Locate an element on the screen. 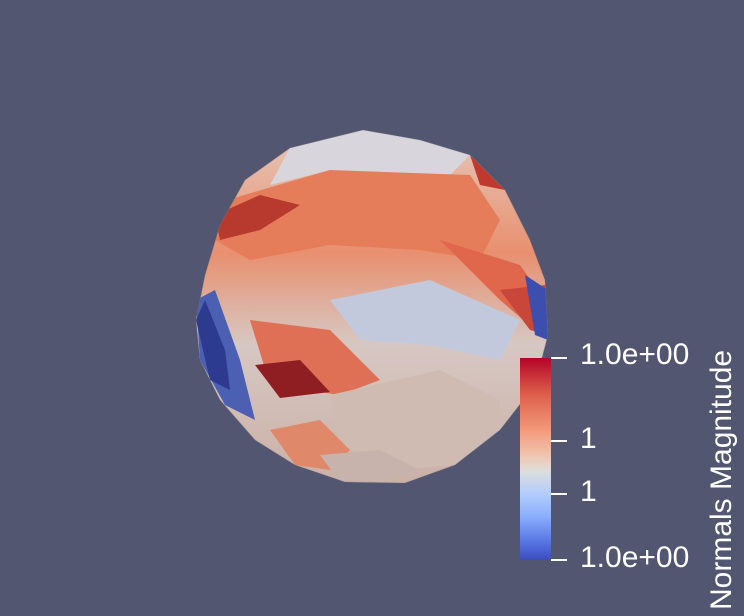  scalar-bar-gradient is located at coordinates (535, 459).